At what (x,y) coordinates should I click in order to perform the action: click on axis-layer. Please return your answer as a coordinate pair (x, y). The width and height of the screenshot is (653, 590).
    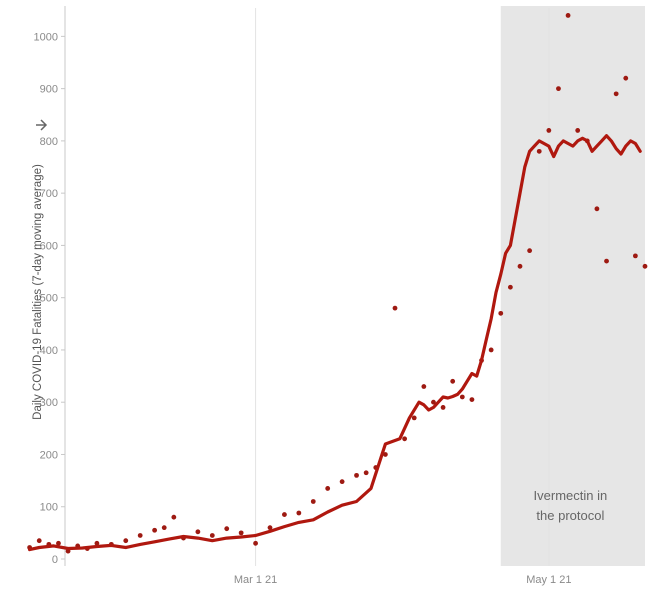
    Looking at the image, I should click on (63, 286).